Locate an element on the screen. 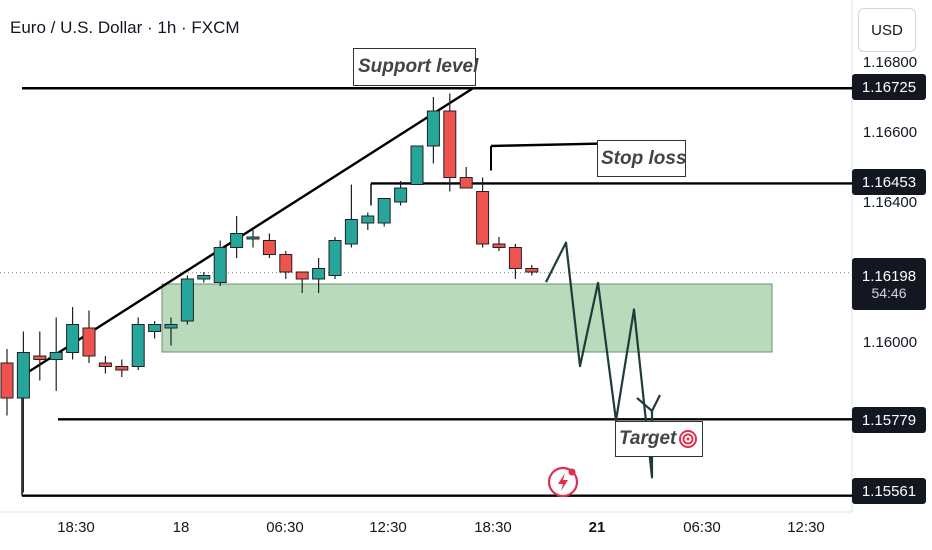  time-tick-label: 18 is located at coordinates (181, 527).